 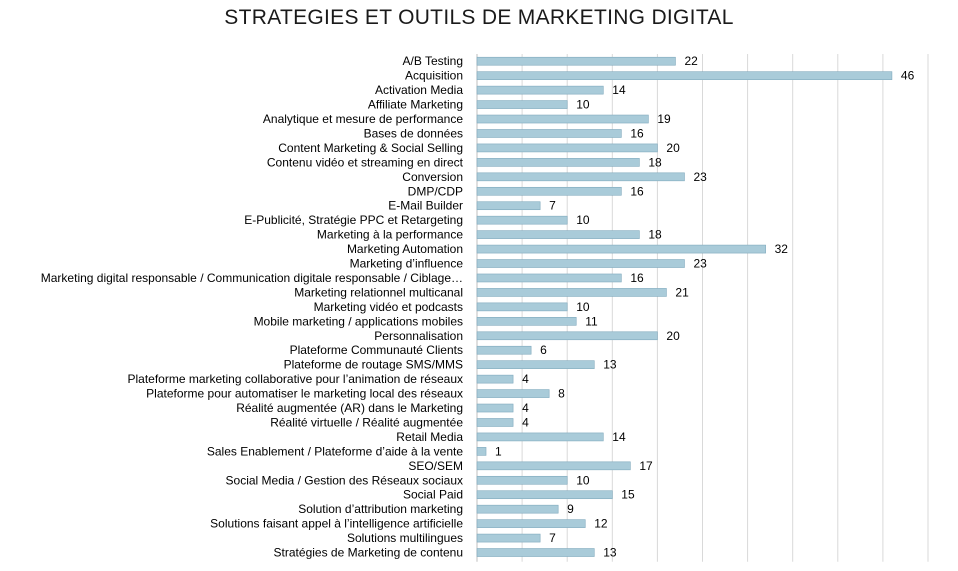 I want to click on category-label: Plateforme de routage SMS/MMS, so click(x=373, y=365).